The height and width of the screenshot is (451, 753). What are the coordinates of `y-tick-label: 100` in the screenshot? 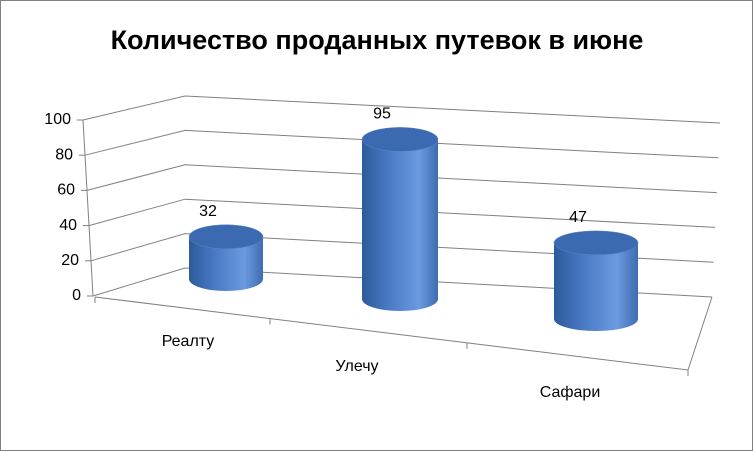 It's located at (57, 119).